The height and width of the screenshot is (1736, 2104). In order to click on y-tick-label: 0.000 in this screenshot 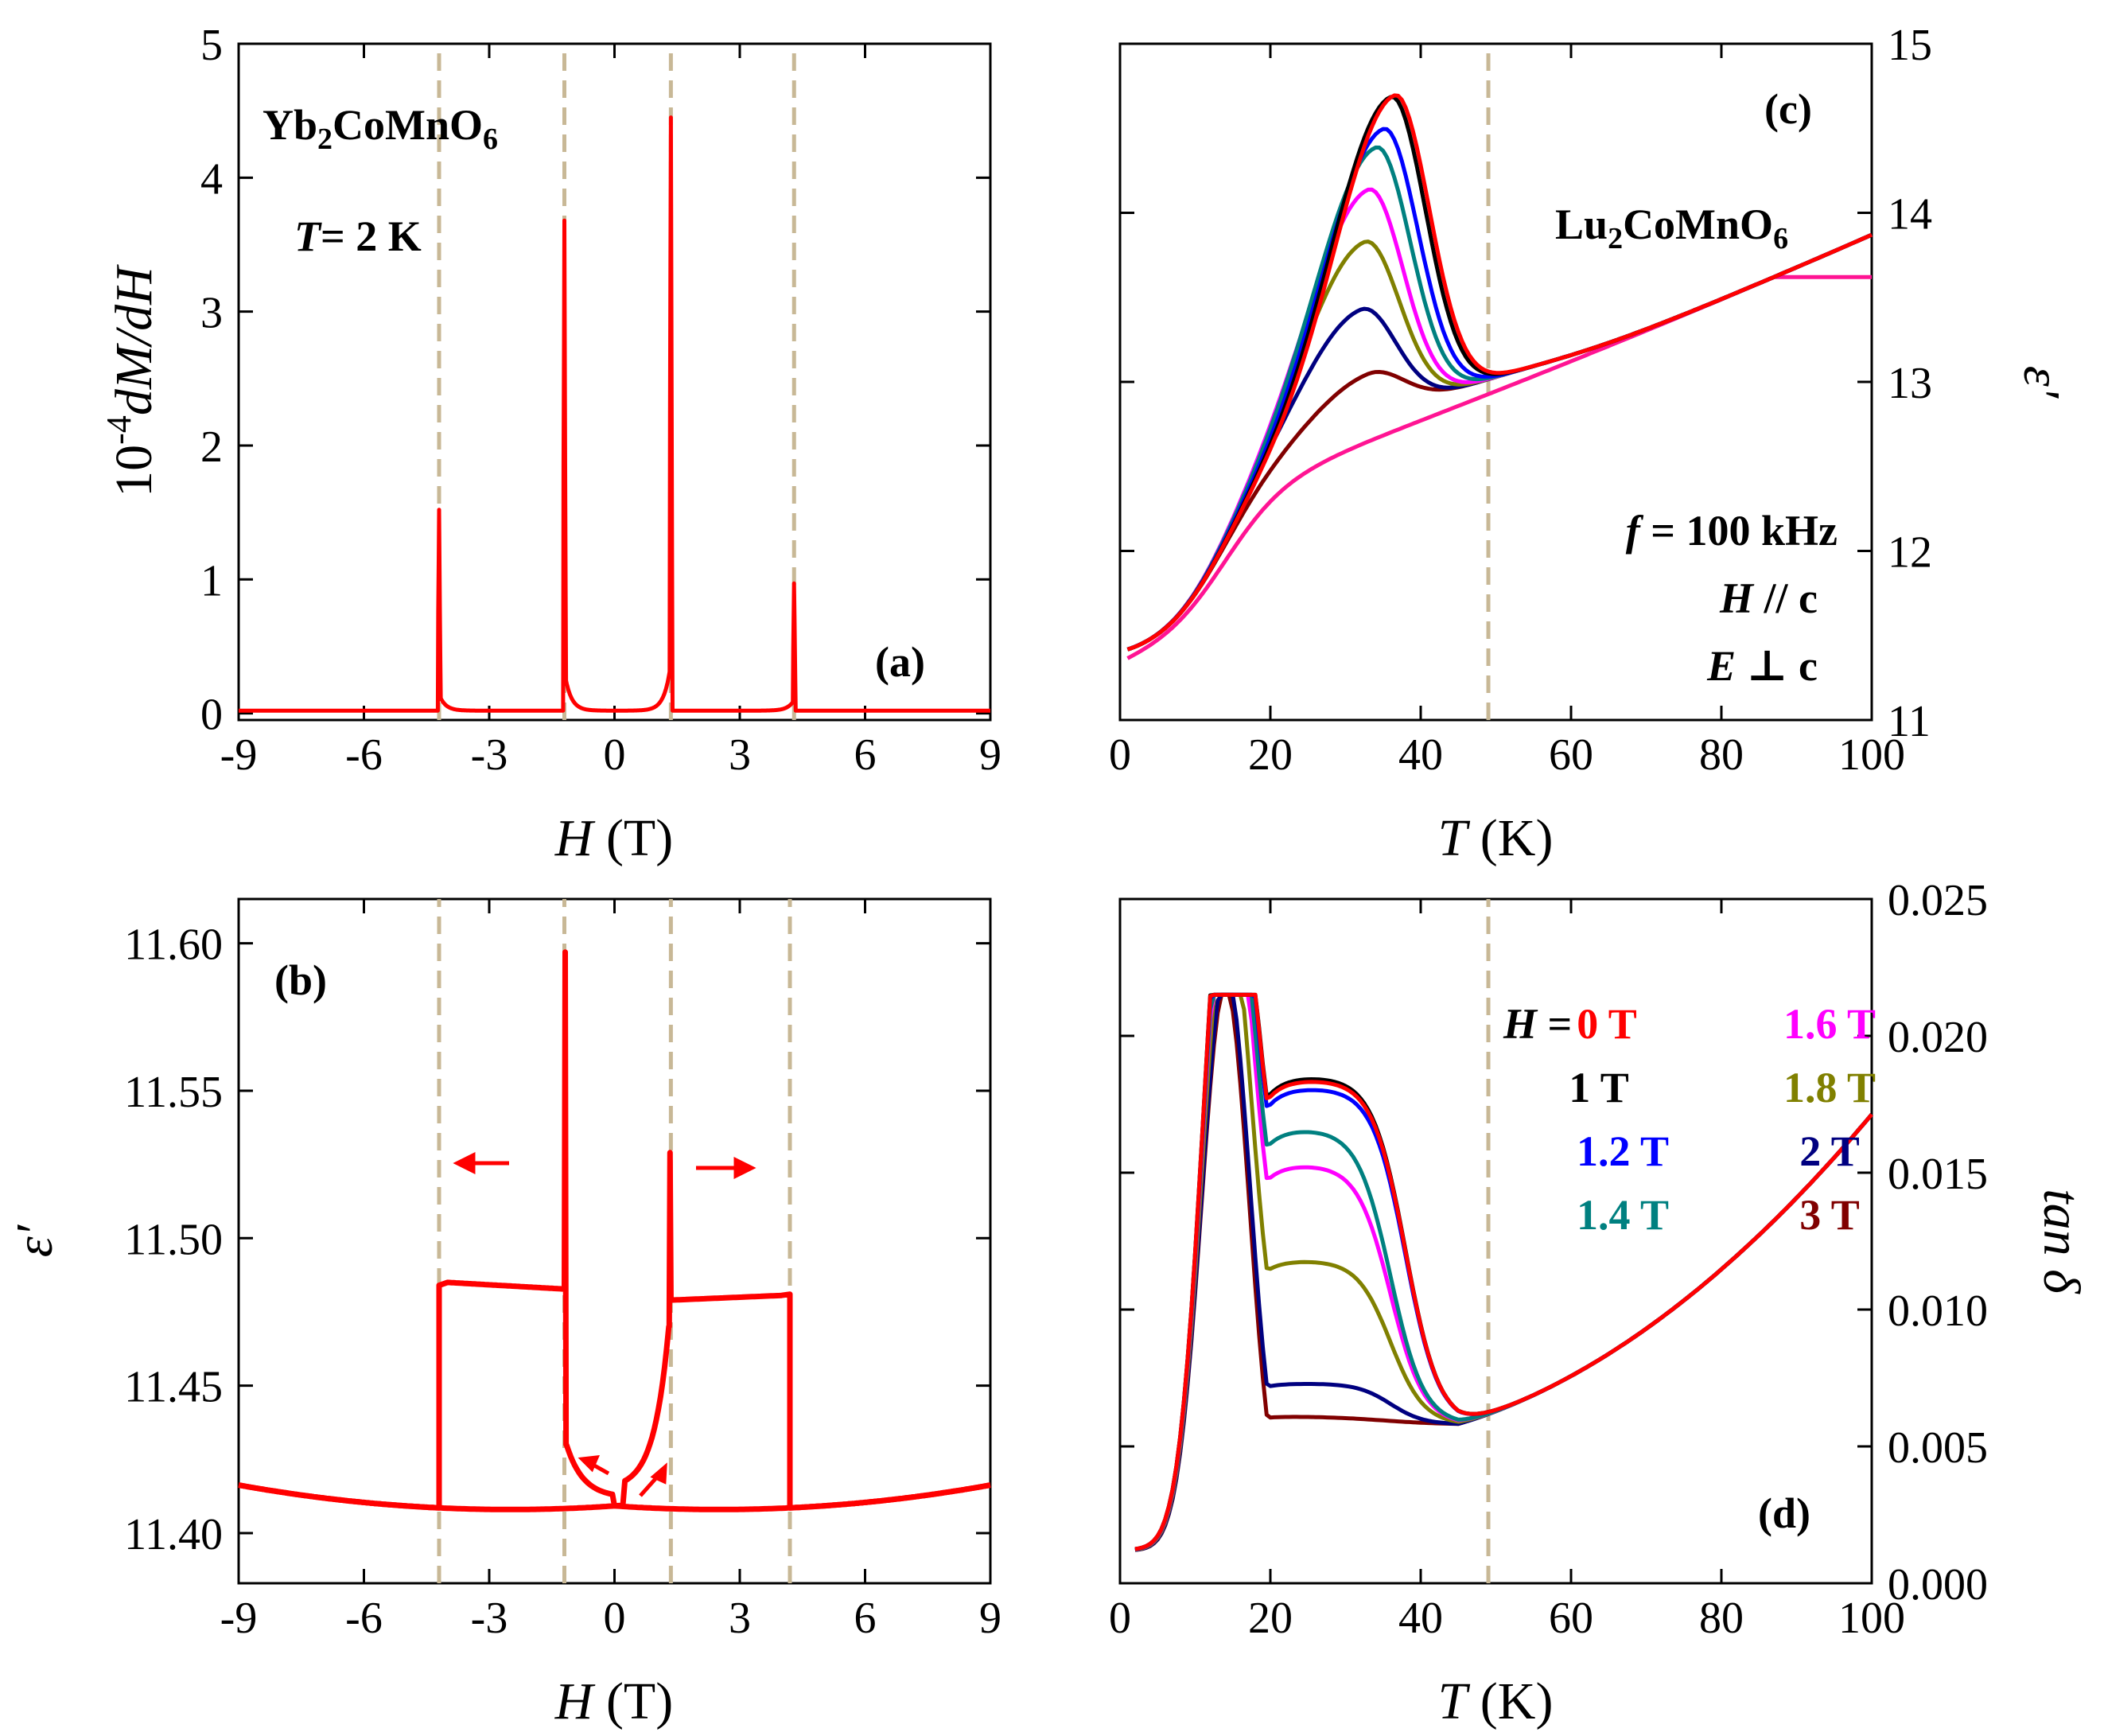, I will do `click(1938, 1584)`.